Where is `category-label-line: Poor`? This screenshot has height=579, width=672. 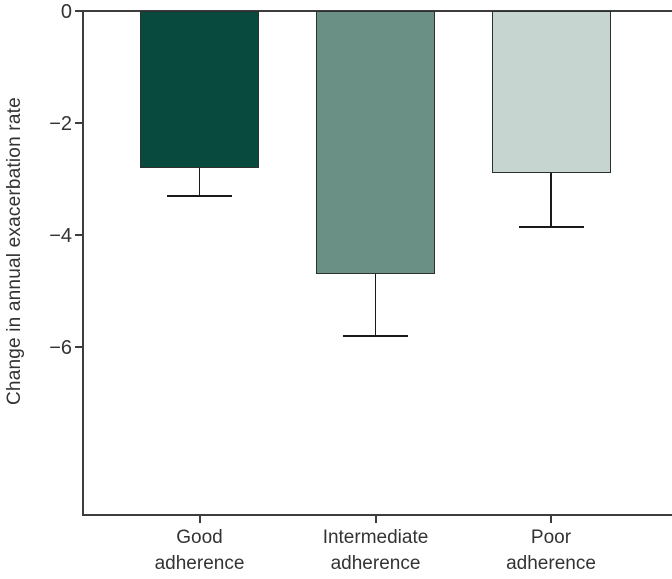
category-label-line: Poor is located at coordinates (551, 537).